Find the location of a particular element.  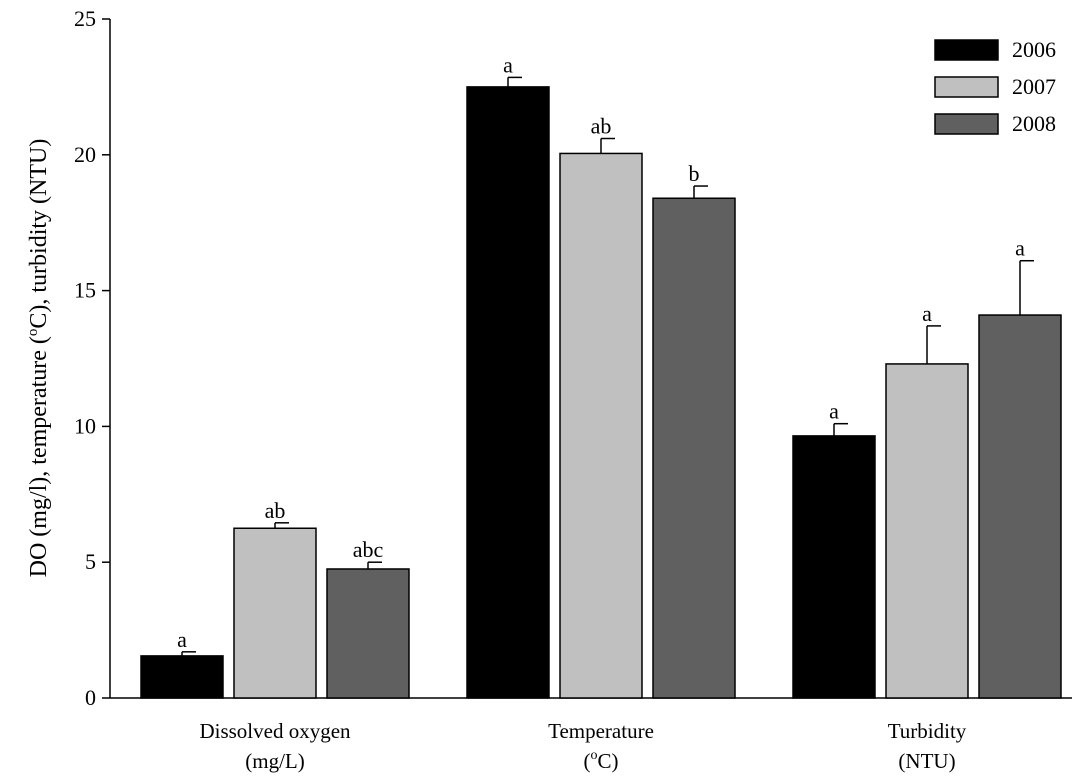

y-tick-label: 15 is located at coordinates (85, 290).